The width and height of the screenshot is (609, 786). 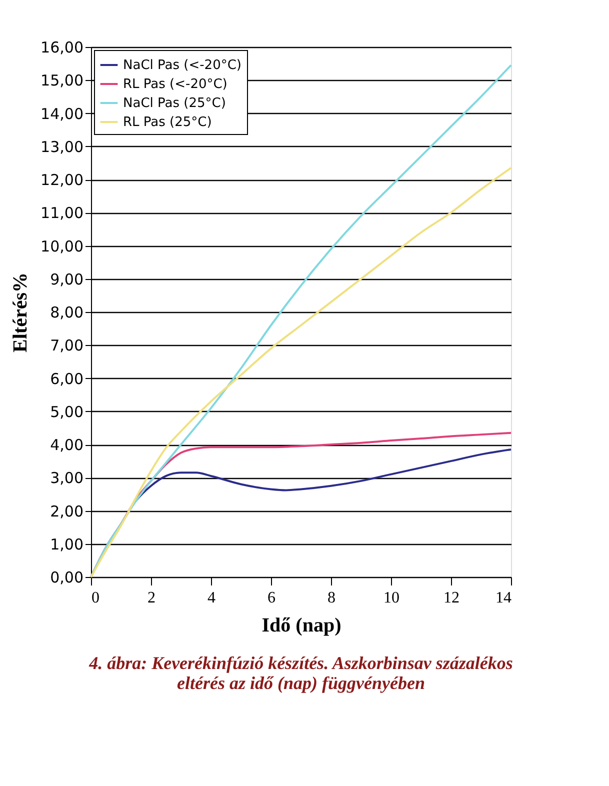 What do you see at coordinates (67, 345) in the screenshot?
I see `y-tick-label: 7,00` at bounding box center [67, 345].